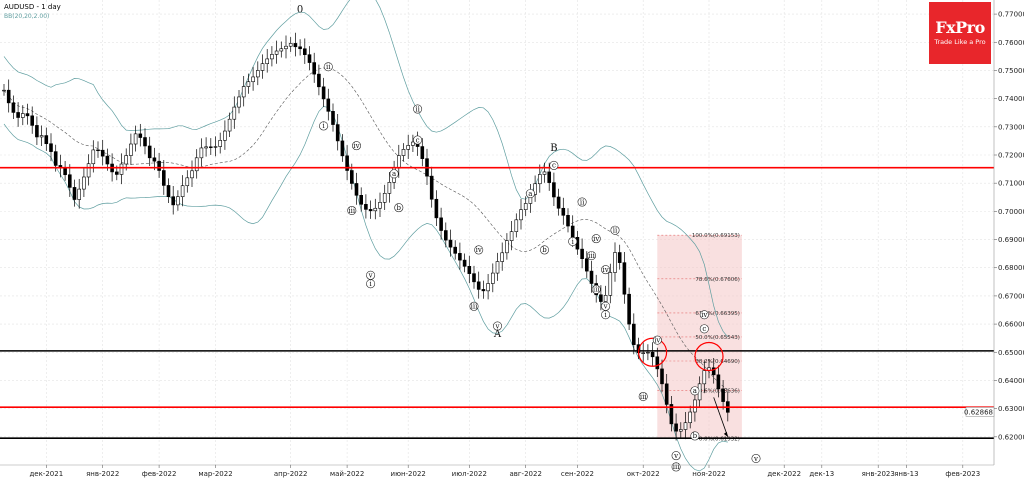 Image resolution: width=1024 pixels, height=479 pixels. Describe the element at coordinates (960, 42) in the screenshot. I see `brand-tagline: Trade Like a Pro` at that location.